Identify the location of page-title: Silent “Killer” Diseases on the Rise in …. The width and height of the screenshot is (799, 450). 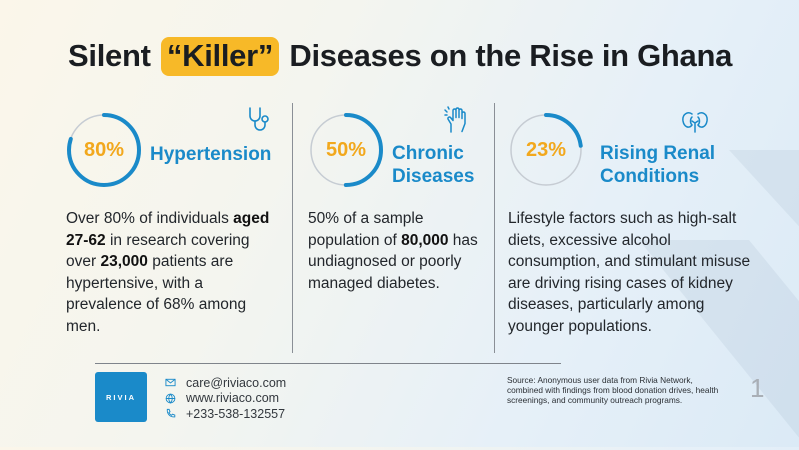
(400, 56).